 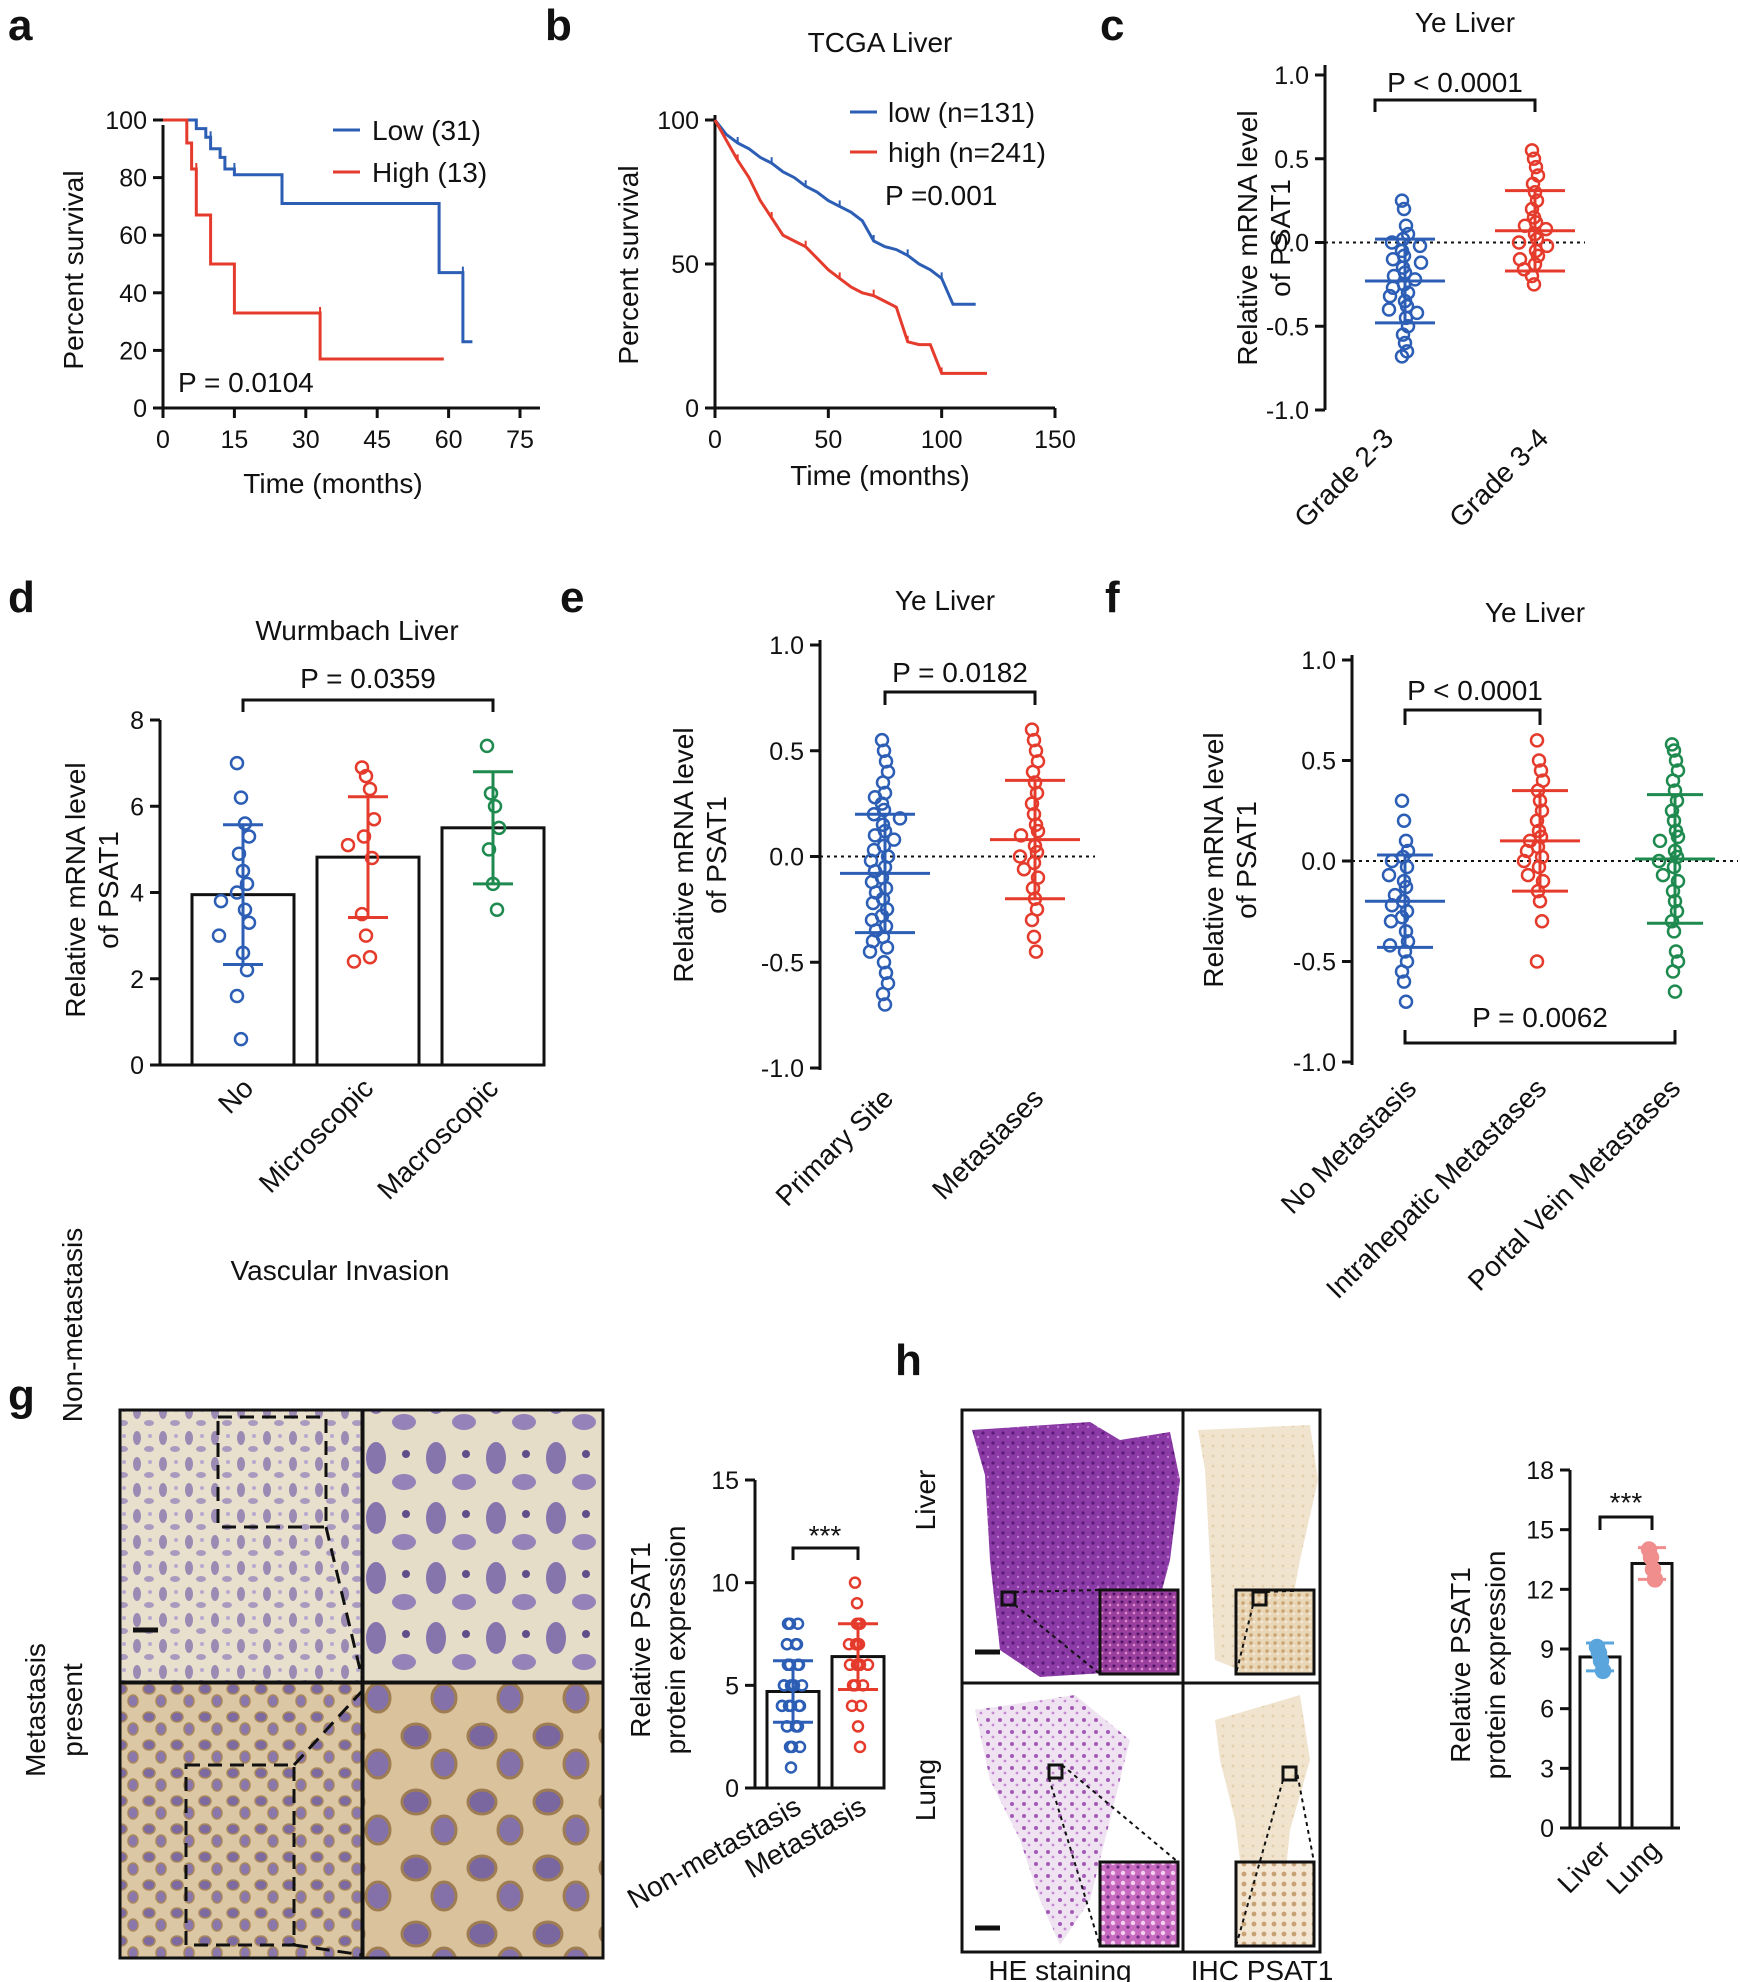 I want to click on g-image-met-zoom, so click(x=483, y=1820).